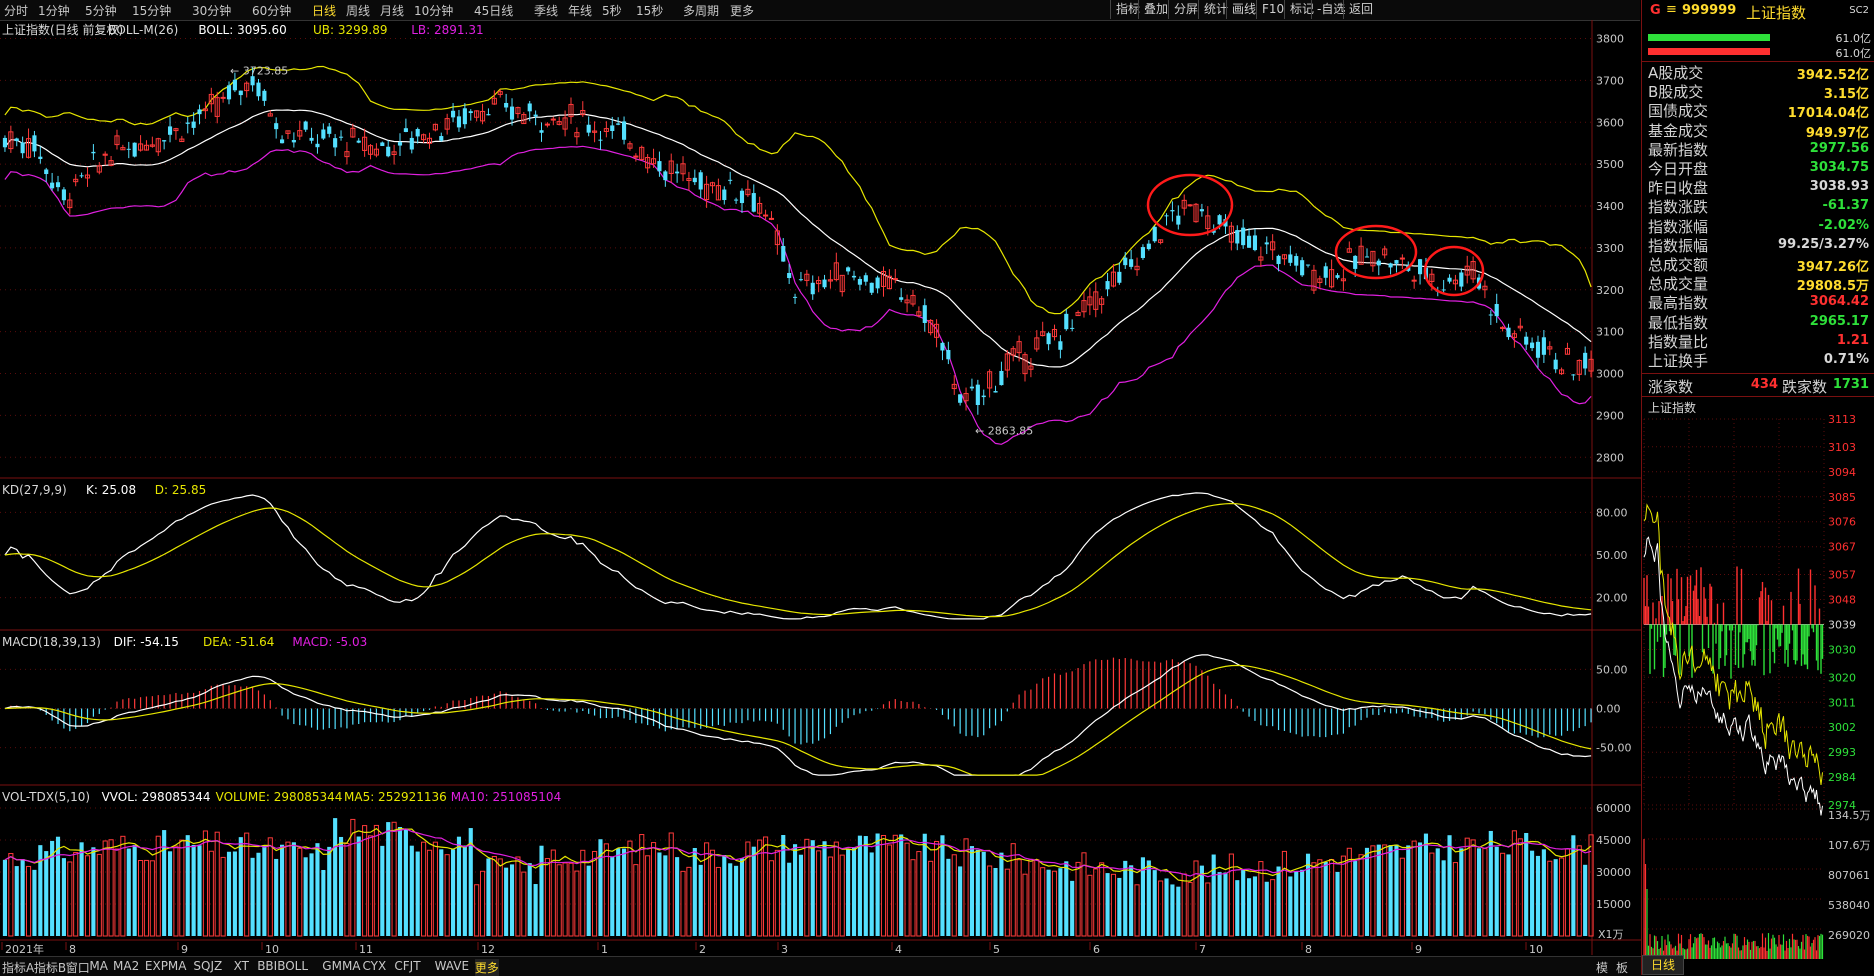 This screenshot has height=976, width=1874. Describe the element at coordinates (1155, 9) in the screenshot. I see `toolbar-button: 叠加` at that location.